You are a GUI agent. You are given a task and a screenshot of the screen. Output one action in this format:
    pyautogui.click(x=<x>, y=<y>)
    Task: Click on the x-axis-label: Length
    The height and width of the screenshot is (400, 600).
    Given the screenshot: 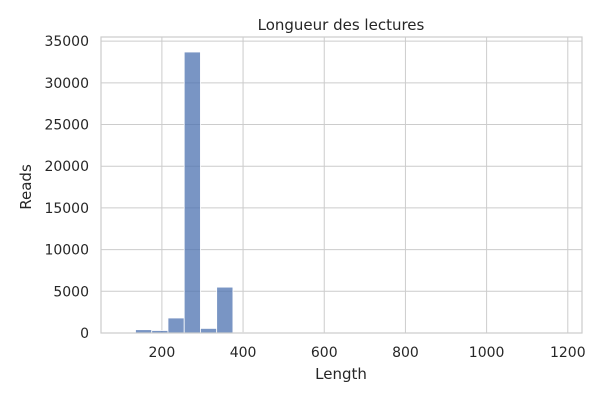 What is the action you would take?
    pyautogui.click(x=341, y=374)
    